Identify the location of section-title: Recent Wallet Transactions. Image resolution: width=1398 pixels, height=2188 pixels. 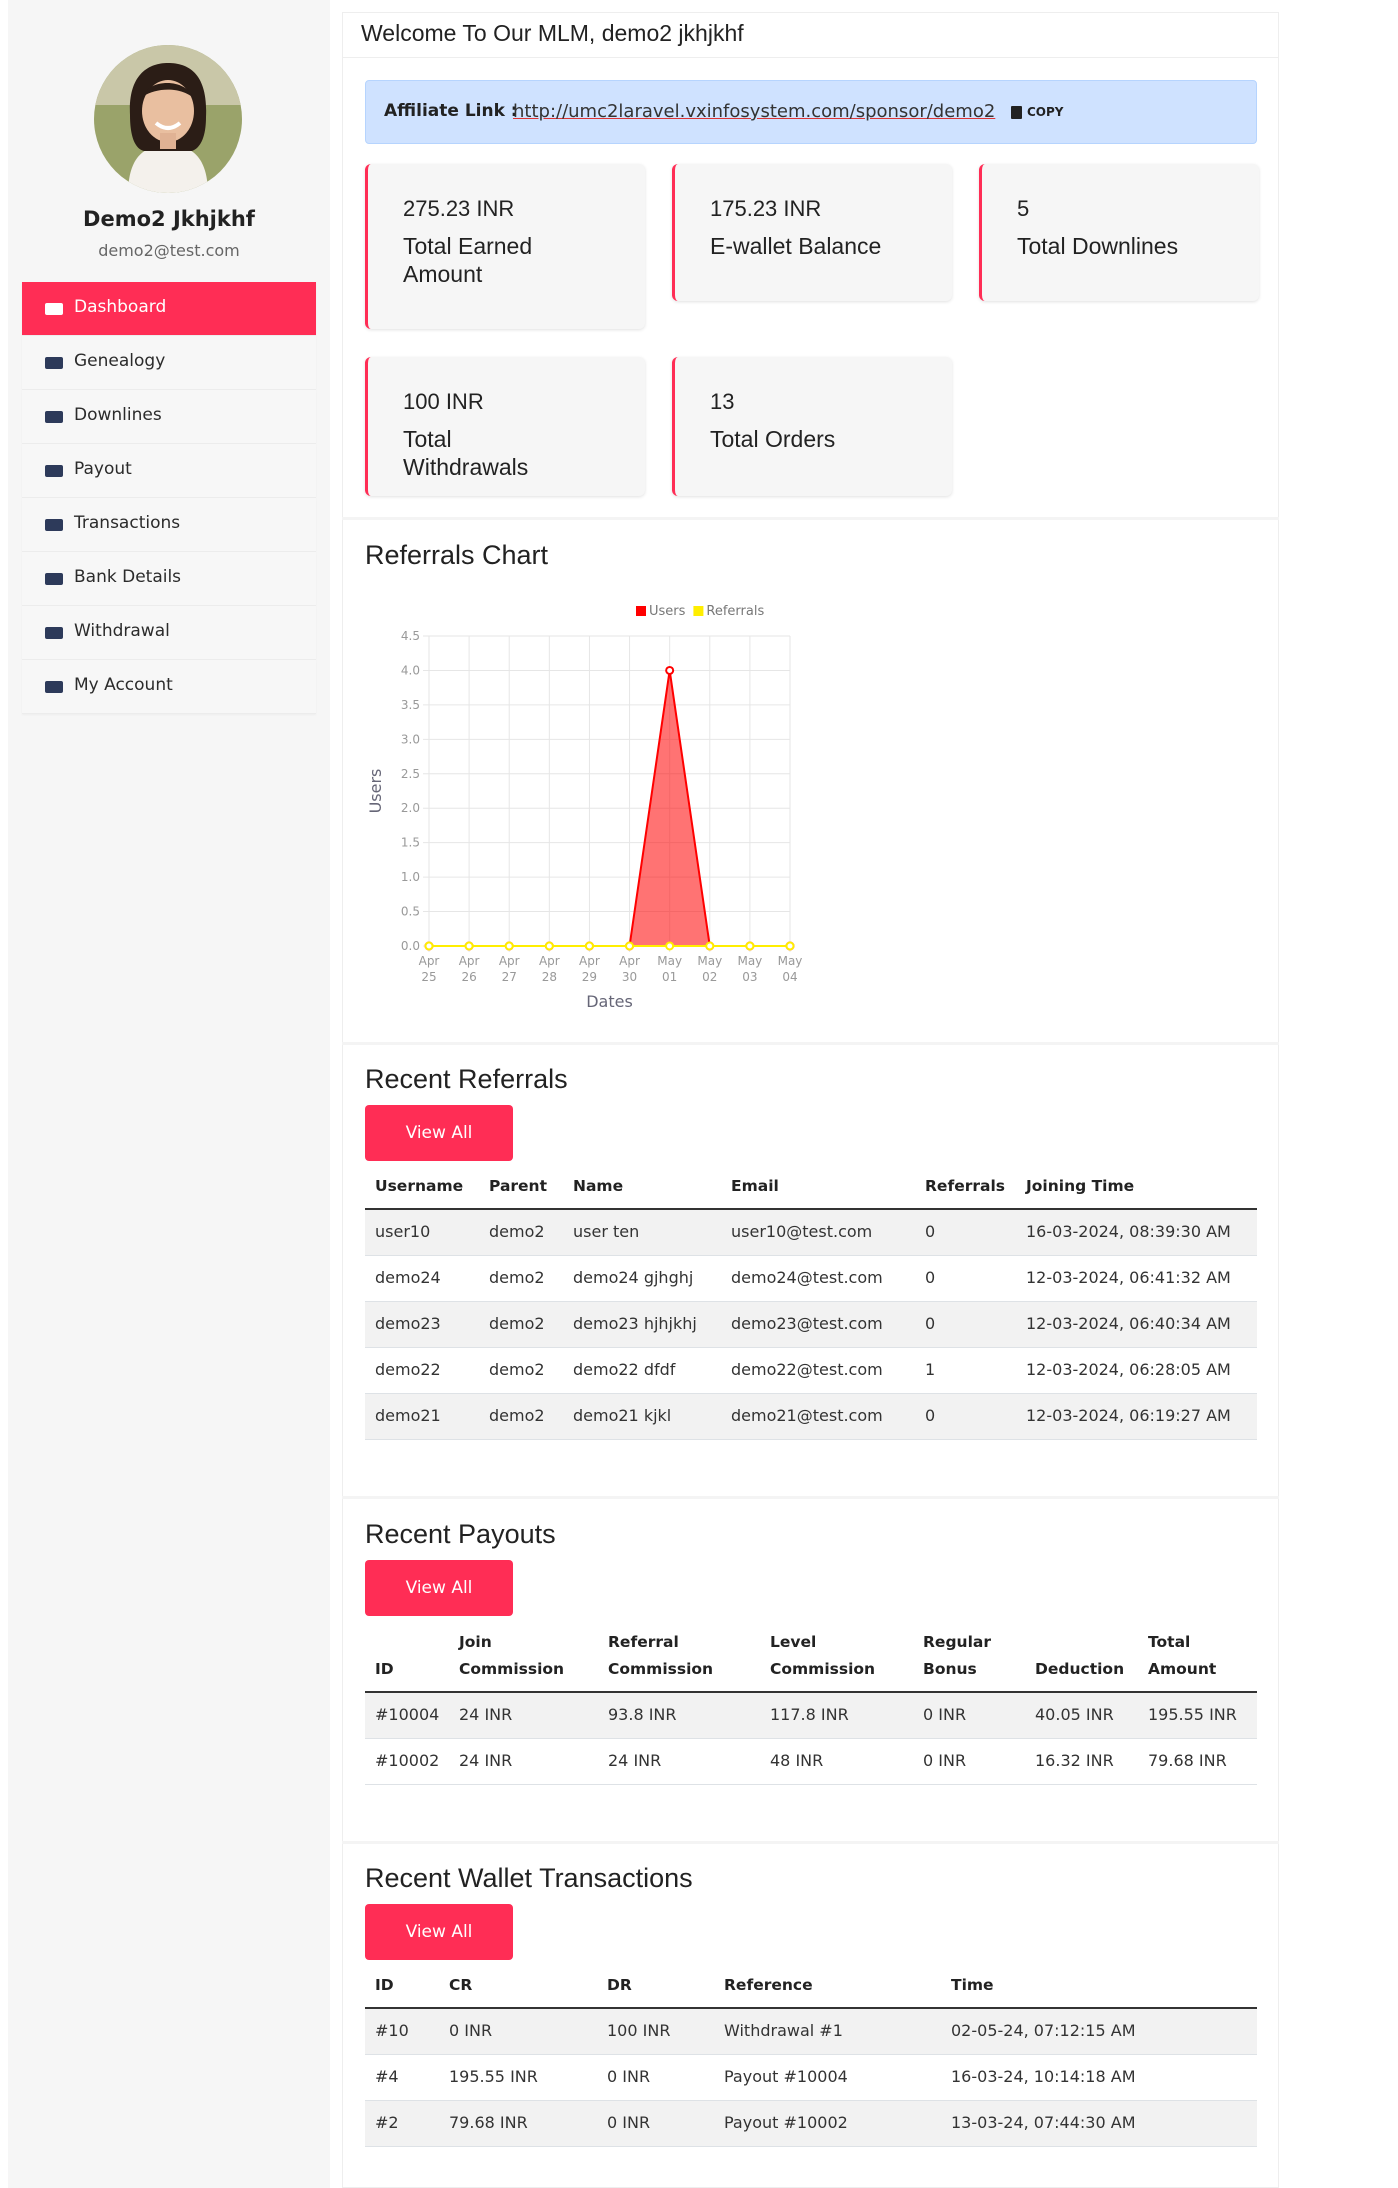
(529, 1878).